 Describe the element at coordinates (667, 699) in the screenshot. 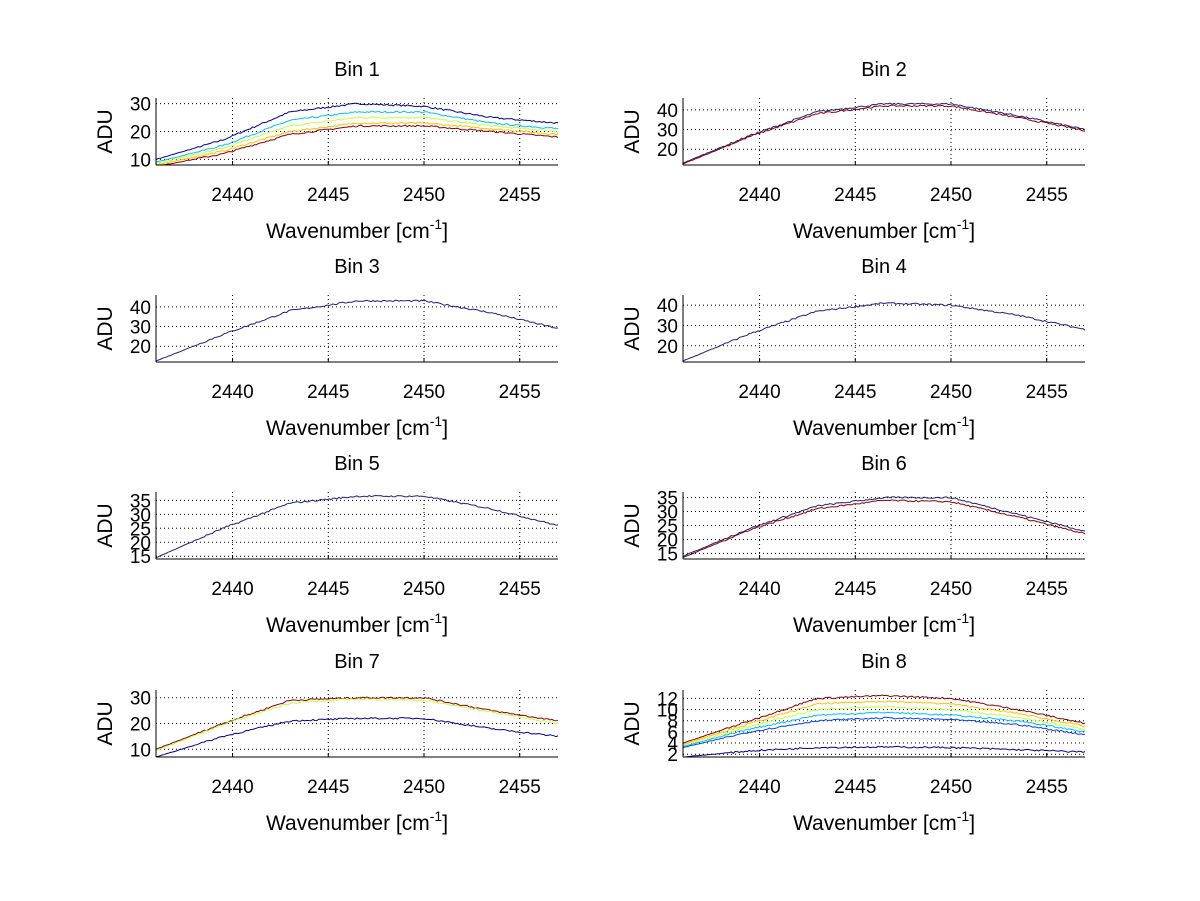

I see `y-tick-label: 12` at that location.